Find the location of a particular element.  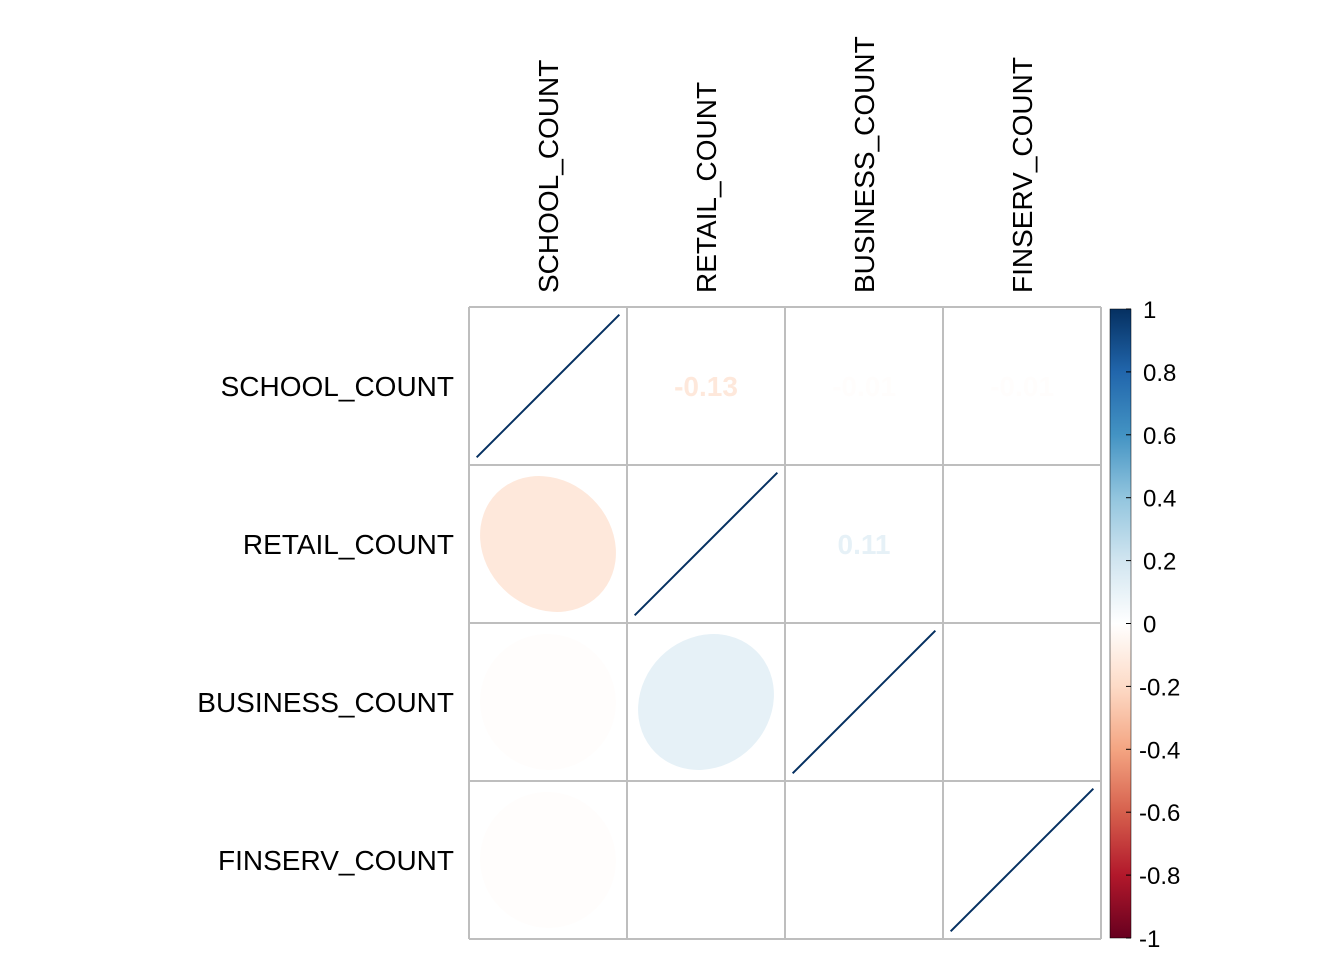

row-label: BUSINESS_COUNT is located at coordinates (325, 702).